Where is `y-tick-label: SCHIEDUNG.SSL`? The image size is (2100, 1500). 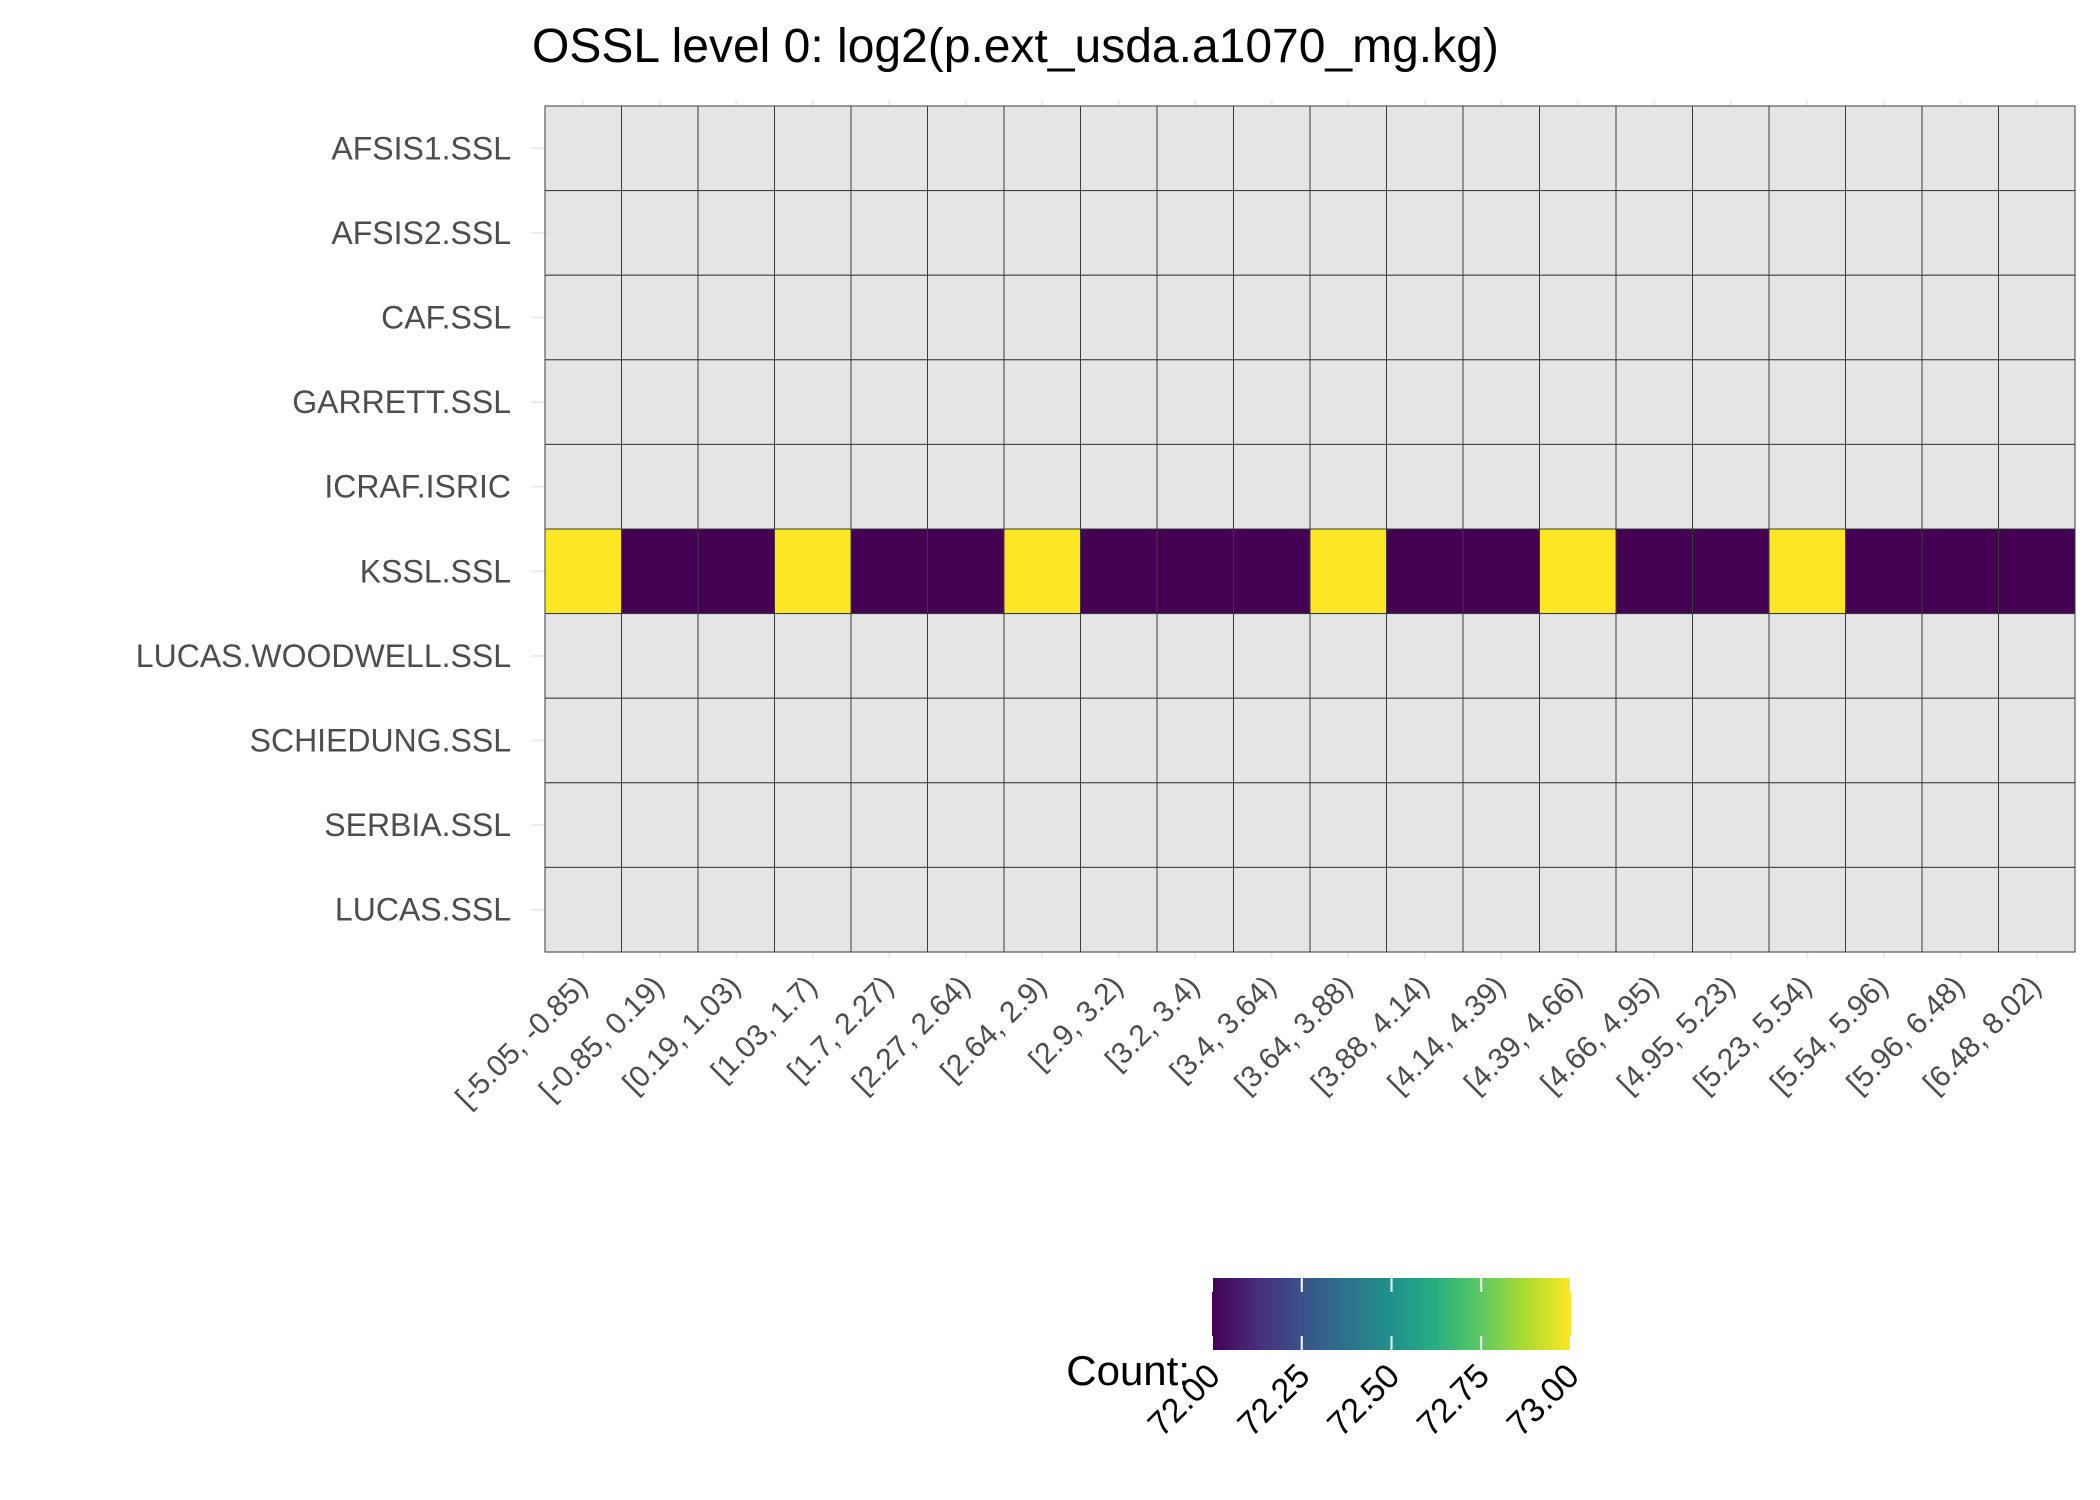 y-tick-label: SCHIEDUNG.SSL is located at coordinates (380, 741).